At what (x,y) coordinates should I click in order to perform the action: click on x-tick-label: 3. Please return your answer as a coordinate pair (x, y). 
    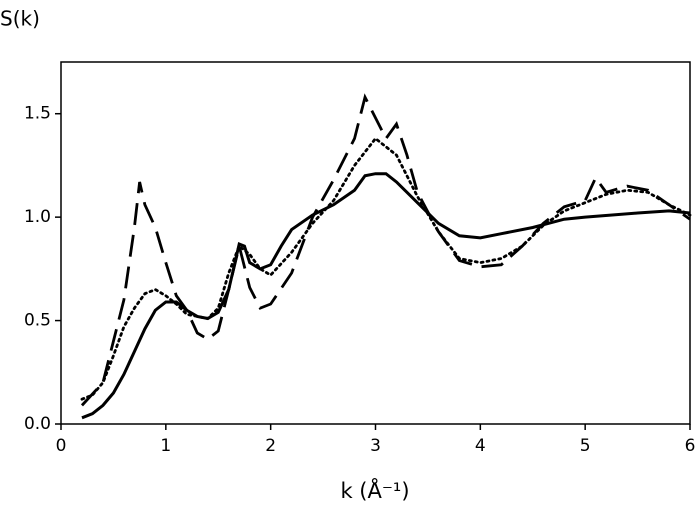
    Looking at the image, I should click on (375, 446).